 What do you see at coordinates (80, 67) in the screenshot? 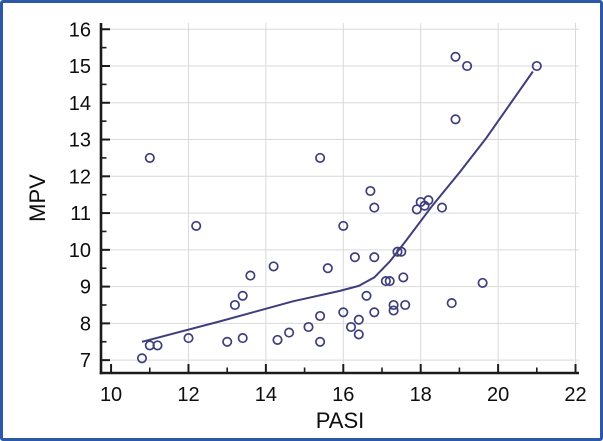
I see `y-tick-label: 15` at bounding box center [80, 67].